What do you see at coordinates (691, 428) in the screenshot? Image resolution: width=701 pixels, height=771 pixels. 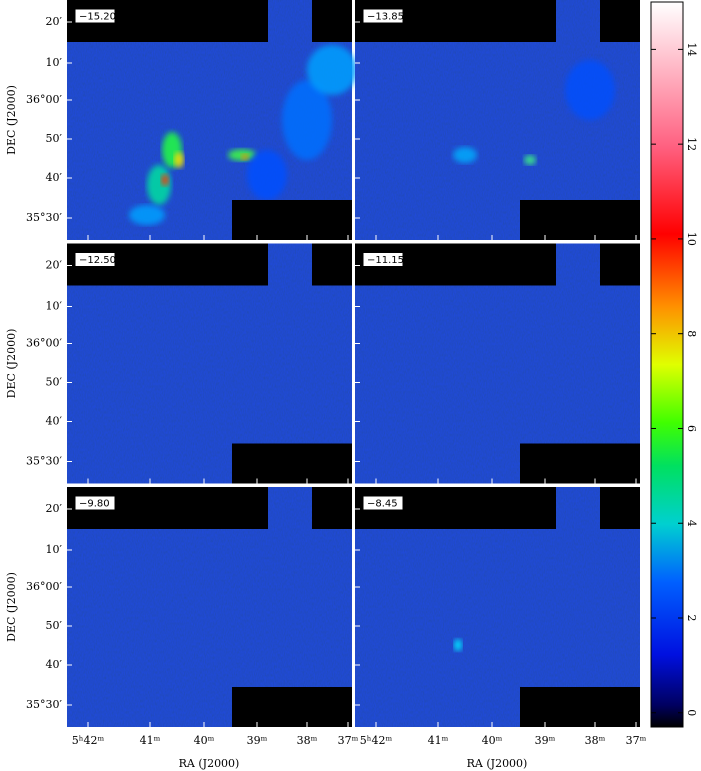 I see `colorbar-tick-label: 6` at bounding box center [691, 428].